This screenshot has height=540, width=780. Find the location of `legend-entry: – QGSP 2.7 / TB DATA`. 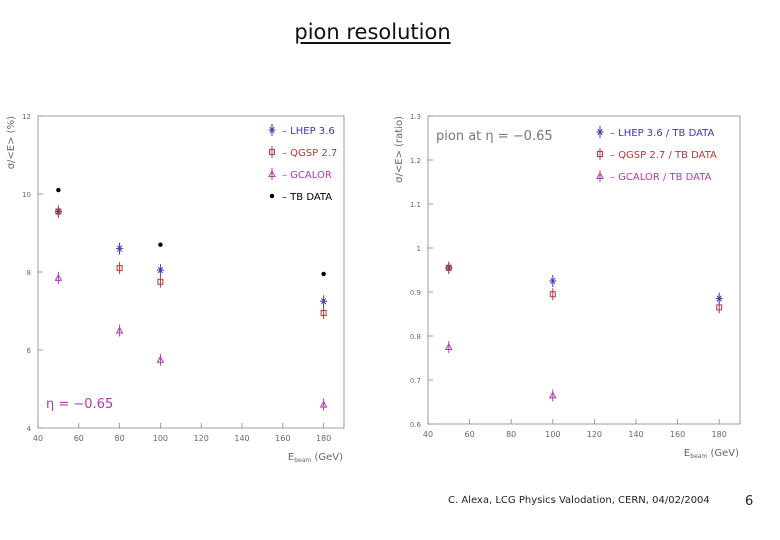

legend-entry: – QGSP 2.7 / TB DATA is located at coordinates (663, 155).